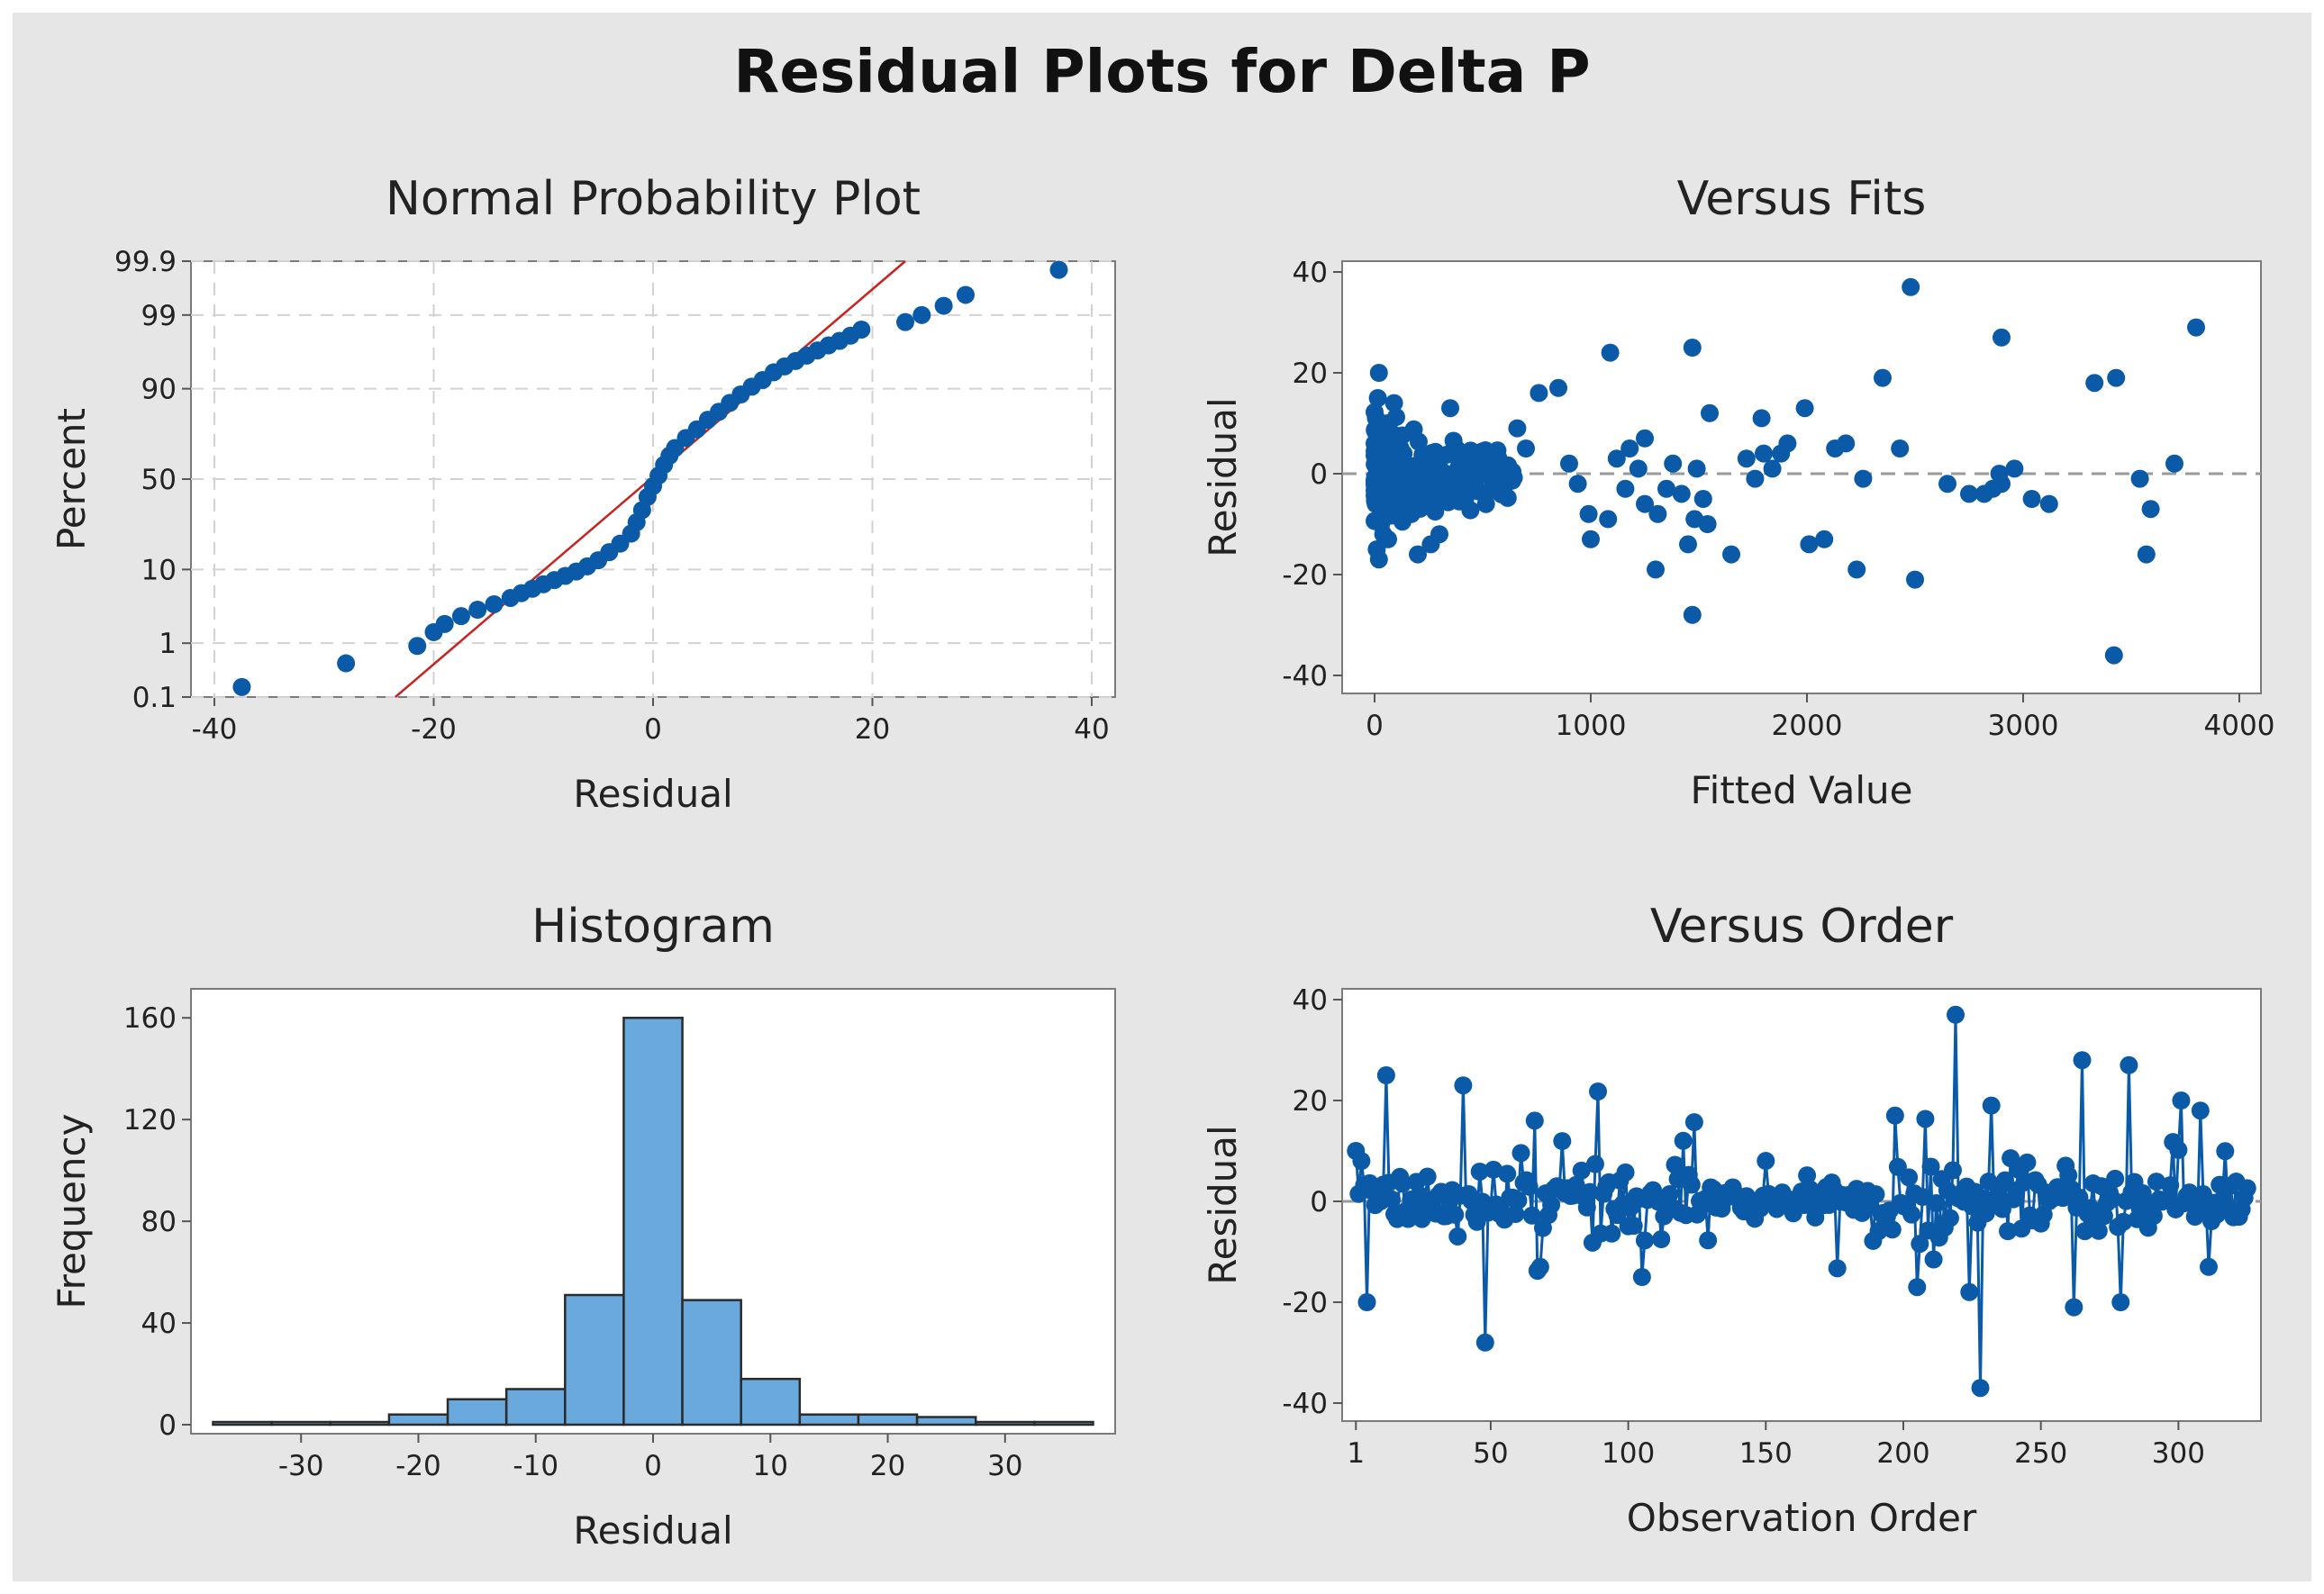  Describe the element at coordinates (72, 1212) in the screenshot. I see `y-axis-title: Frequency` at that location.